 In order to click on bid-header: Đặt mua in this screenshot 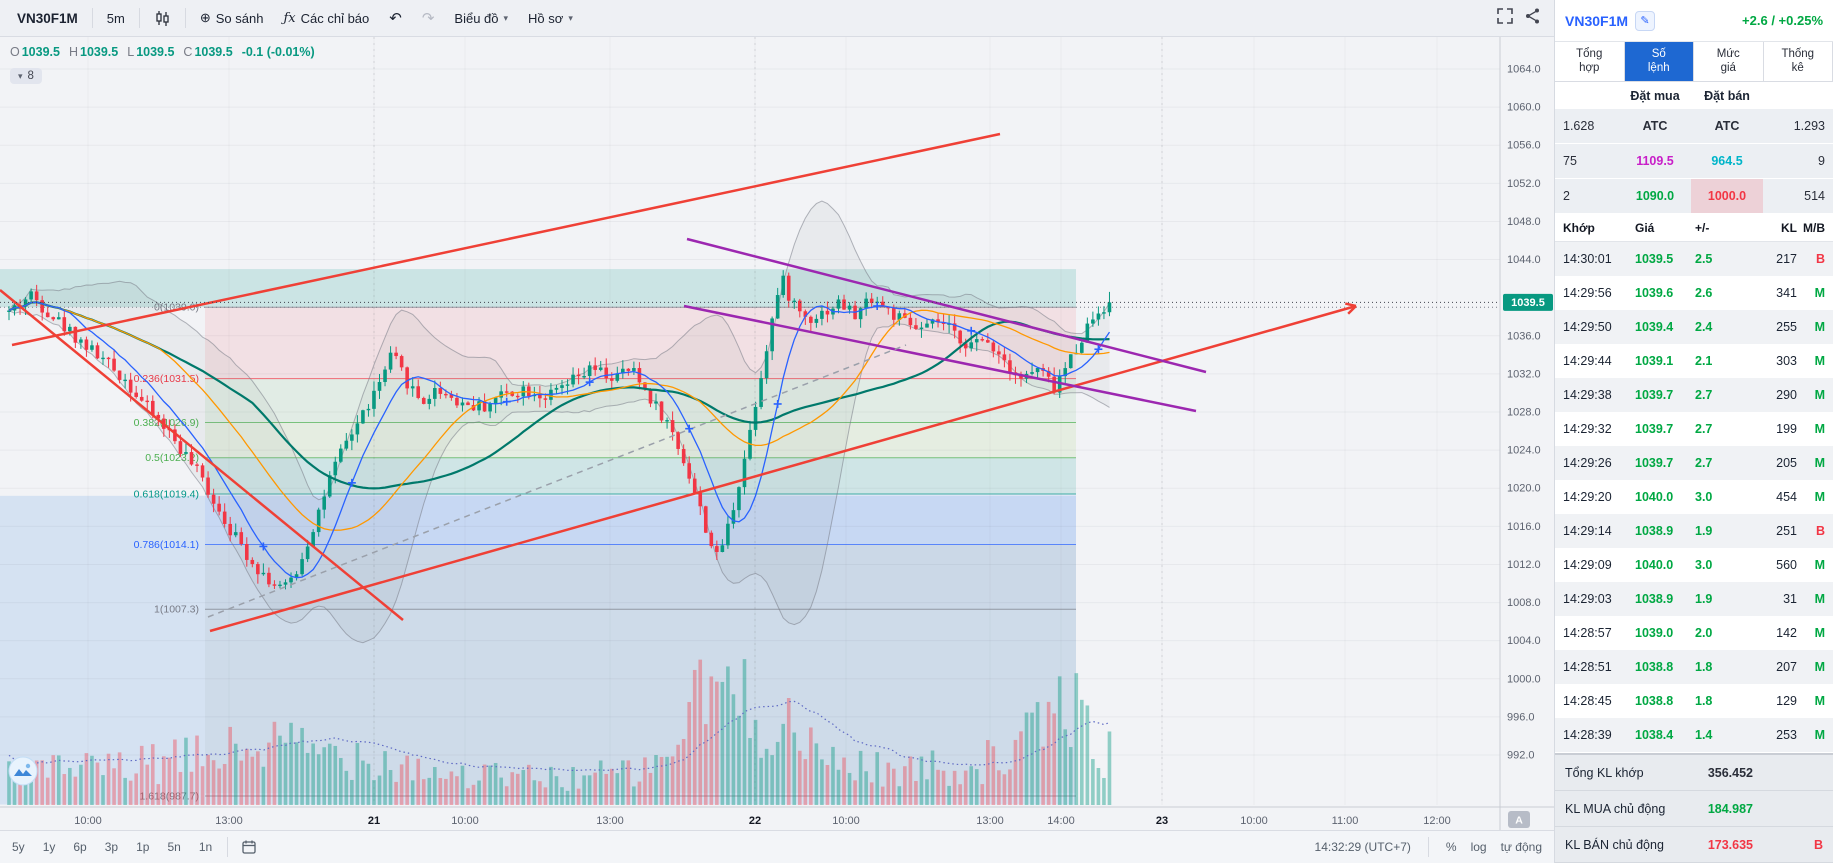, I will do `click(1655, 95)`.